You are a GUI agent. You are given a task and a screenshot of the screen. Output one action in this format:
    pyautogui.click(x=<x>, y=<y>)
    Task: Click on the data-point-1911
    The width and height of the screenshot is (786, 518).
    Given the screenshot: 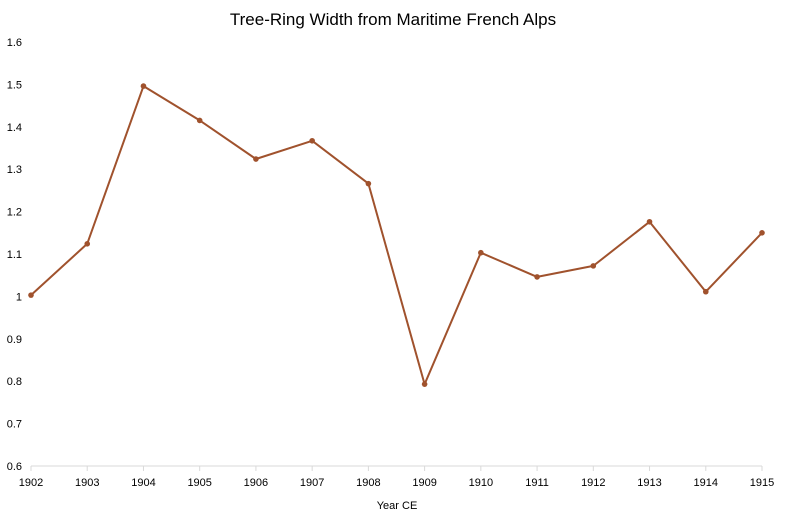 What is the action you would take?
    pyautogui.click(x=537, y=277)
    